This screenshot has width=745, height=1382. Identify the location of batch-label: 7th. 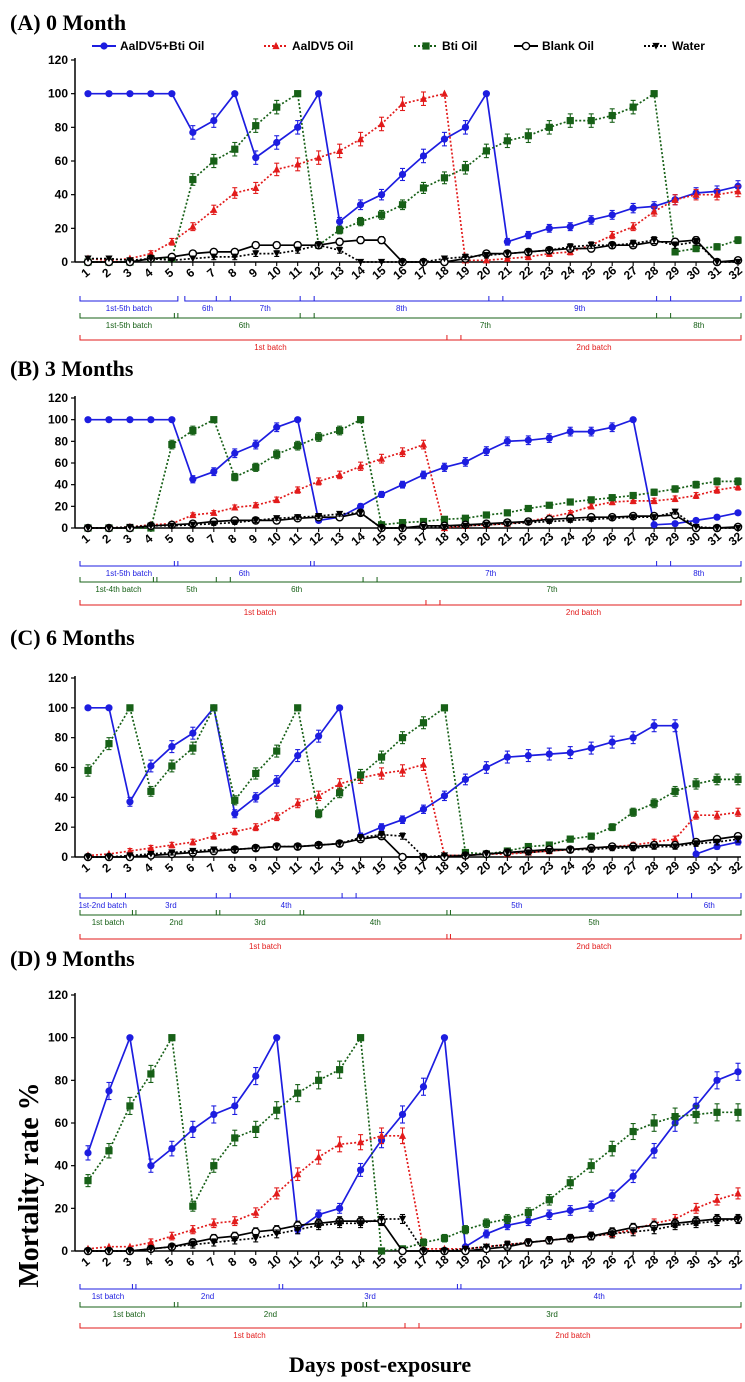
(265, 308).